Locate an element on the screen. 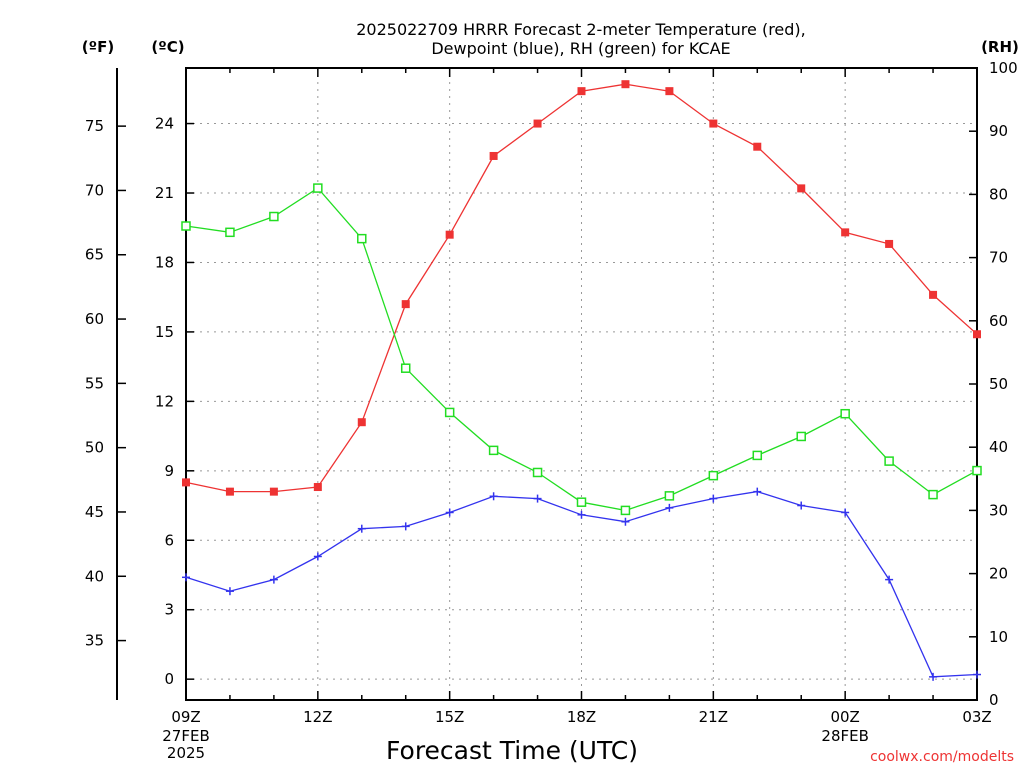  fahrenheit-tick-label: 55 is located at coordinates (94, 383).